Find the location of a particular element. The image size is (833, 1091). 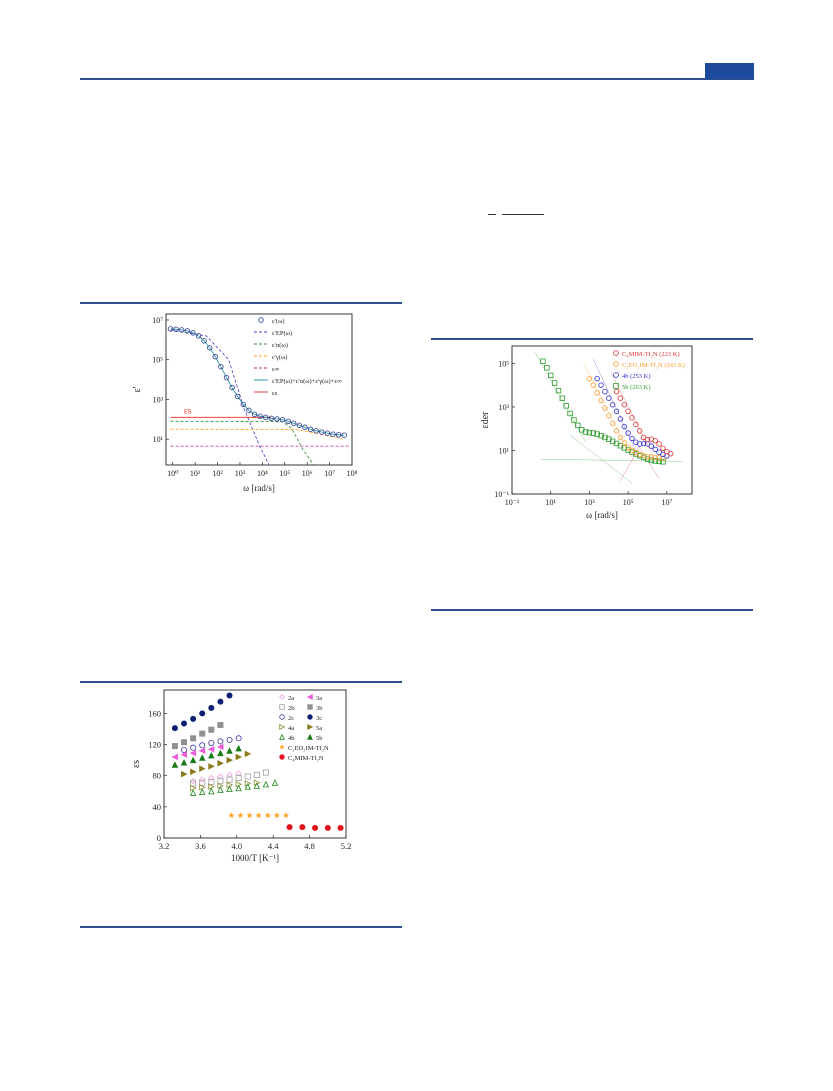

figure-a-top-rule is located at coordinates (241, 303).